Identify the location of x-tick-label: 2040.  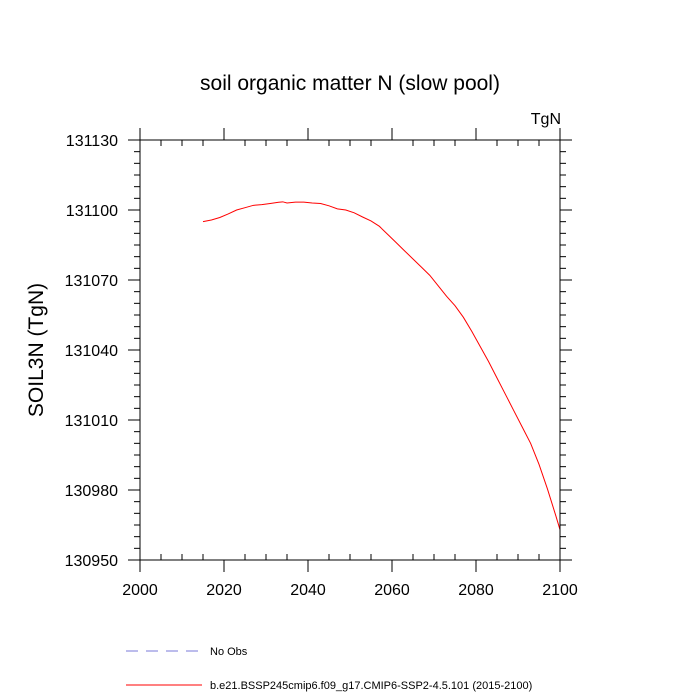
(308, 590).